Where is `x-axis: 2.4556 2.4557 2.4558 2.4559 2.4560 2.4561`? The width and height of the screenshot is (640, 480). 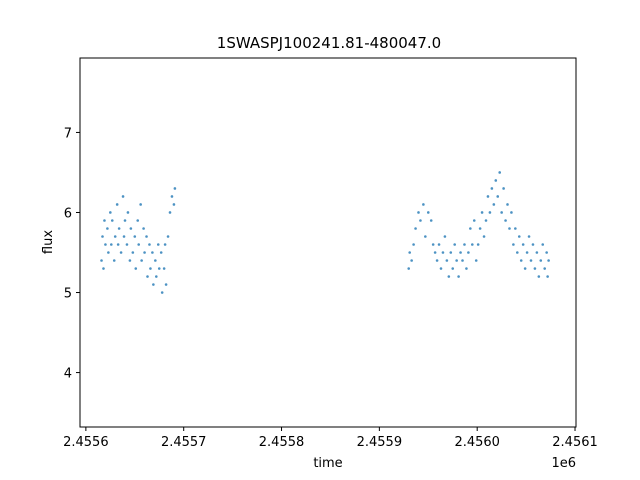
x-axis: 2.4556 2.4557 2.4558 2.4559 2.4560 2.4561 is located at coordinates (330, 438).